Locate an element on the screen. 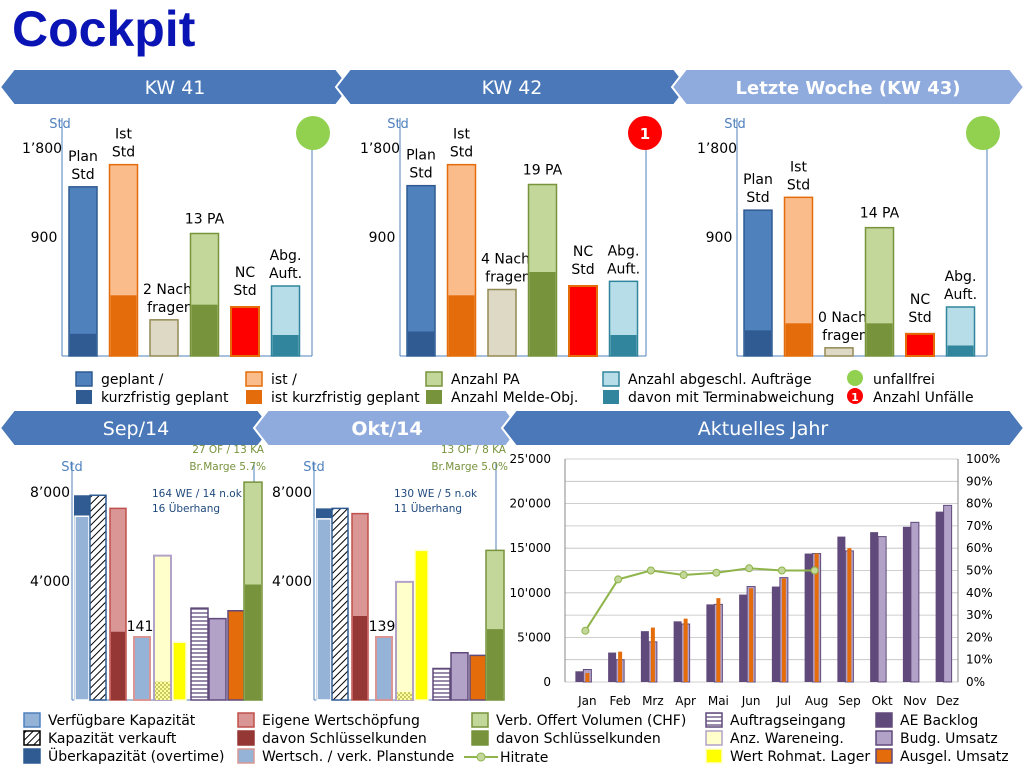 Image resolution: width=1024 pixels, height=768 pixels. month-label: Apr is located at coordinates (685, 701).